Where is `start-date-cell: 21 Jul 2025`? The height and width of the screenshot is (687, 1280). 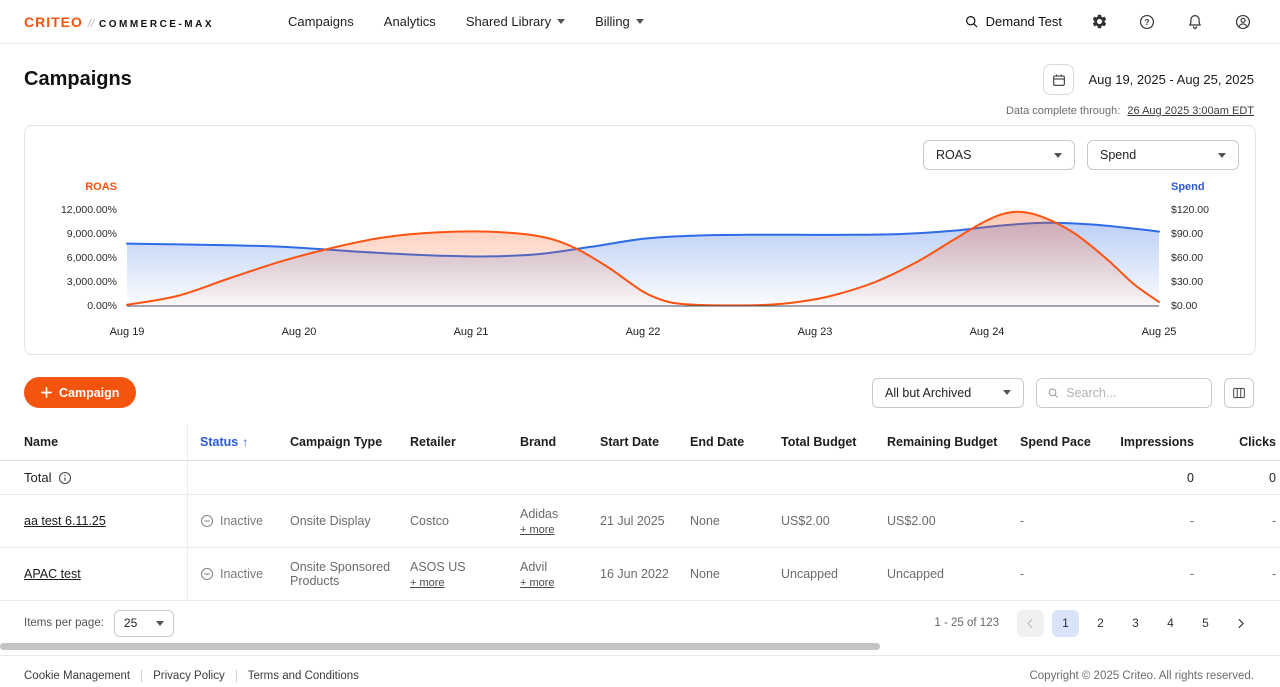
start-date-cell: 21 Jul 2025 is located at coordinates (632, 521).